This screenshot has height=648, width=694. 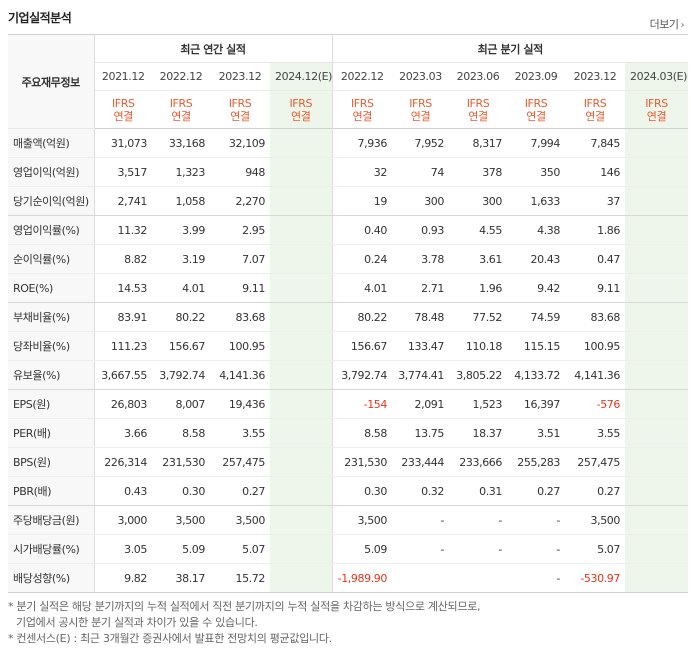 I want to click on row-label: 매출액(억원), so click(x=51, y=143).